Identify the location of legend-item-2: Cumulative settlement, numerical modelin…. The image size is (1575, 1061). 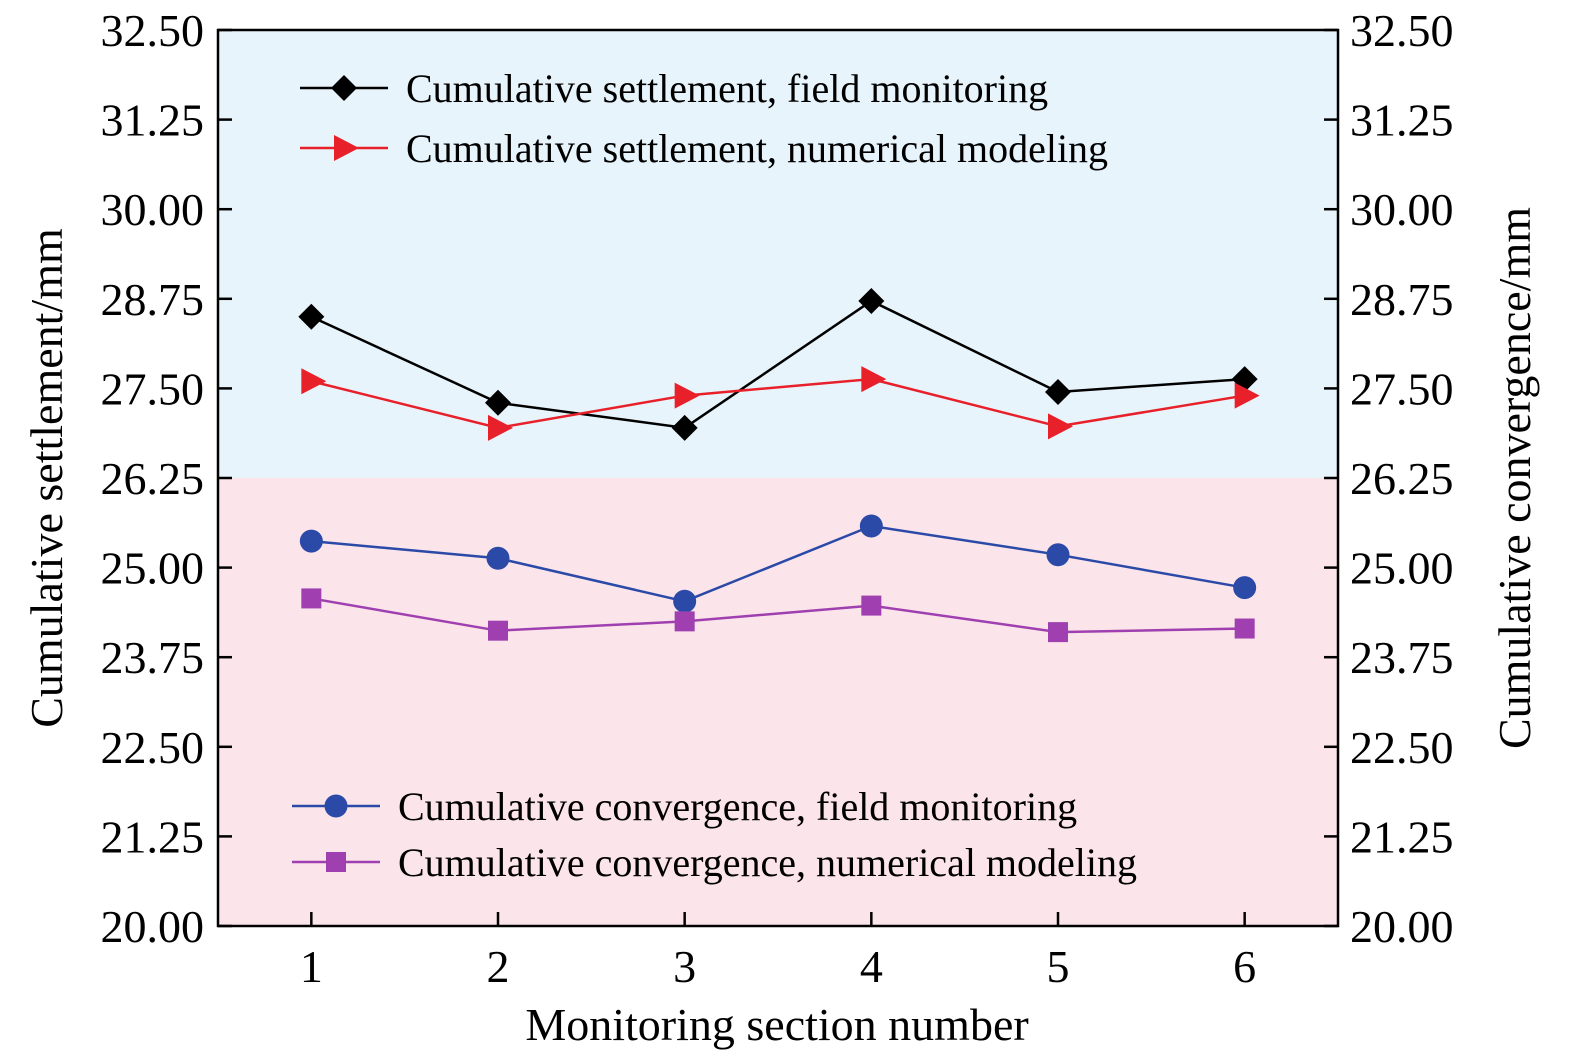
(704, 148).